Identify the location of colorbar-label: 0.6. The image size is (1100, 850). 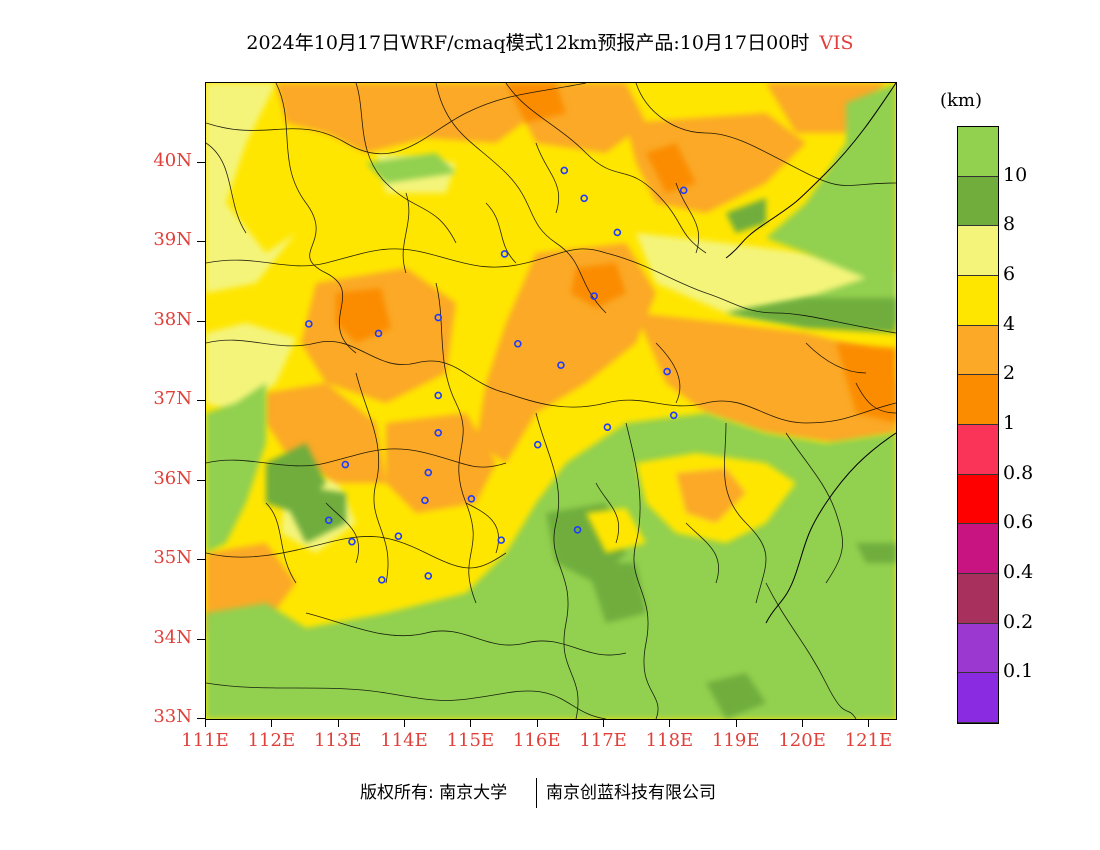
(1018, 522).